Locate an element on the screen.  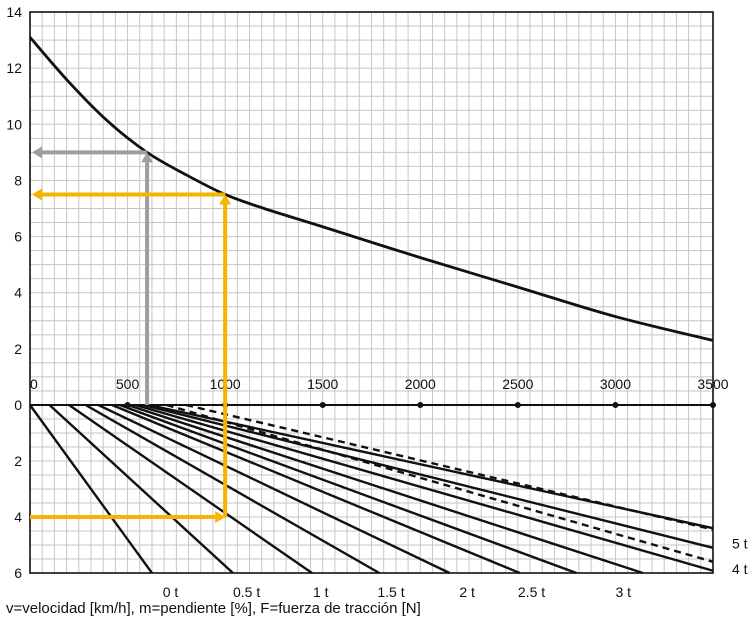
guide-arrow-grey-up is located at coordinates (147, 157).